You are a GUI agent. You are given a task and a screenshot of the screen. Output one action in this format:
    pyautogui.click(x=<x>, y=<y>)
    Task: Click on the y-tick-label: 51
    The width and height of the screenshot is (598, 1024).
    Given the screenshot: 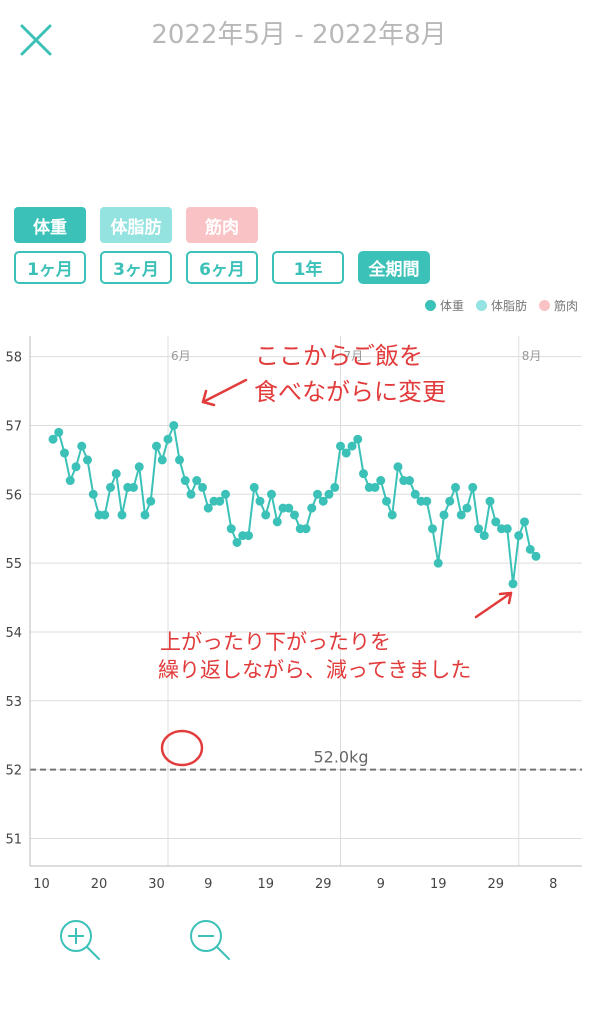 What is the action you would take?
    pyautogui.click(x=13, y=839)
    